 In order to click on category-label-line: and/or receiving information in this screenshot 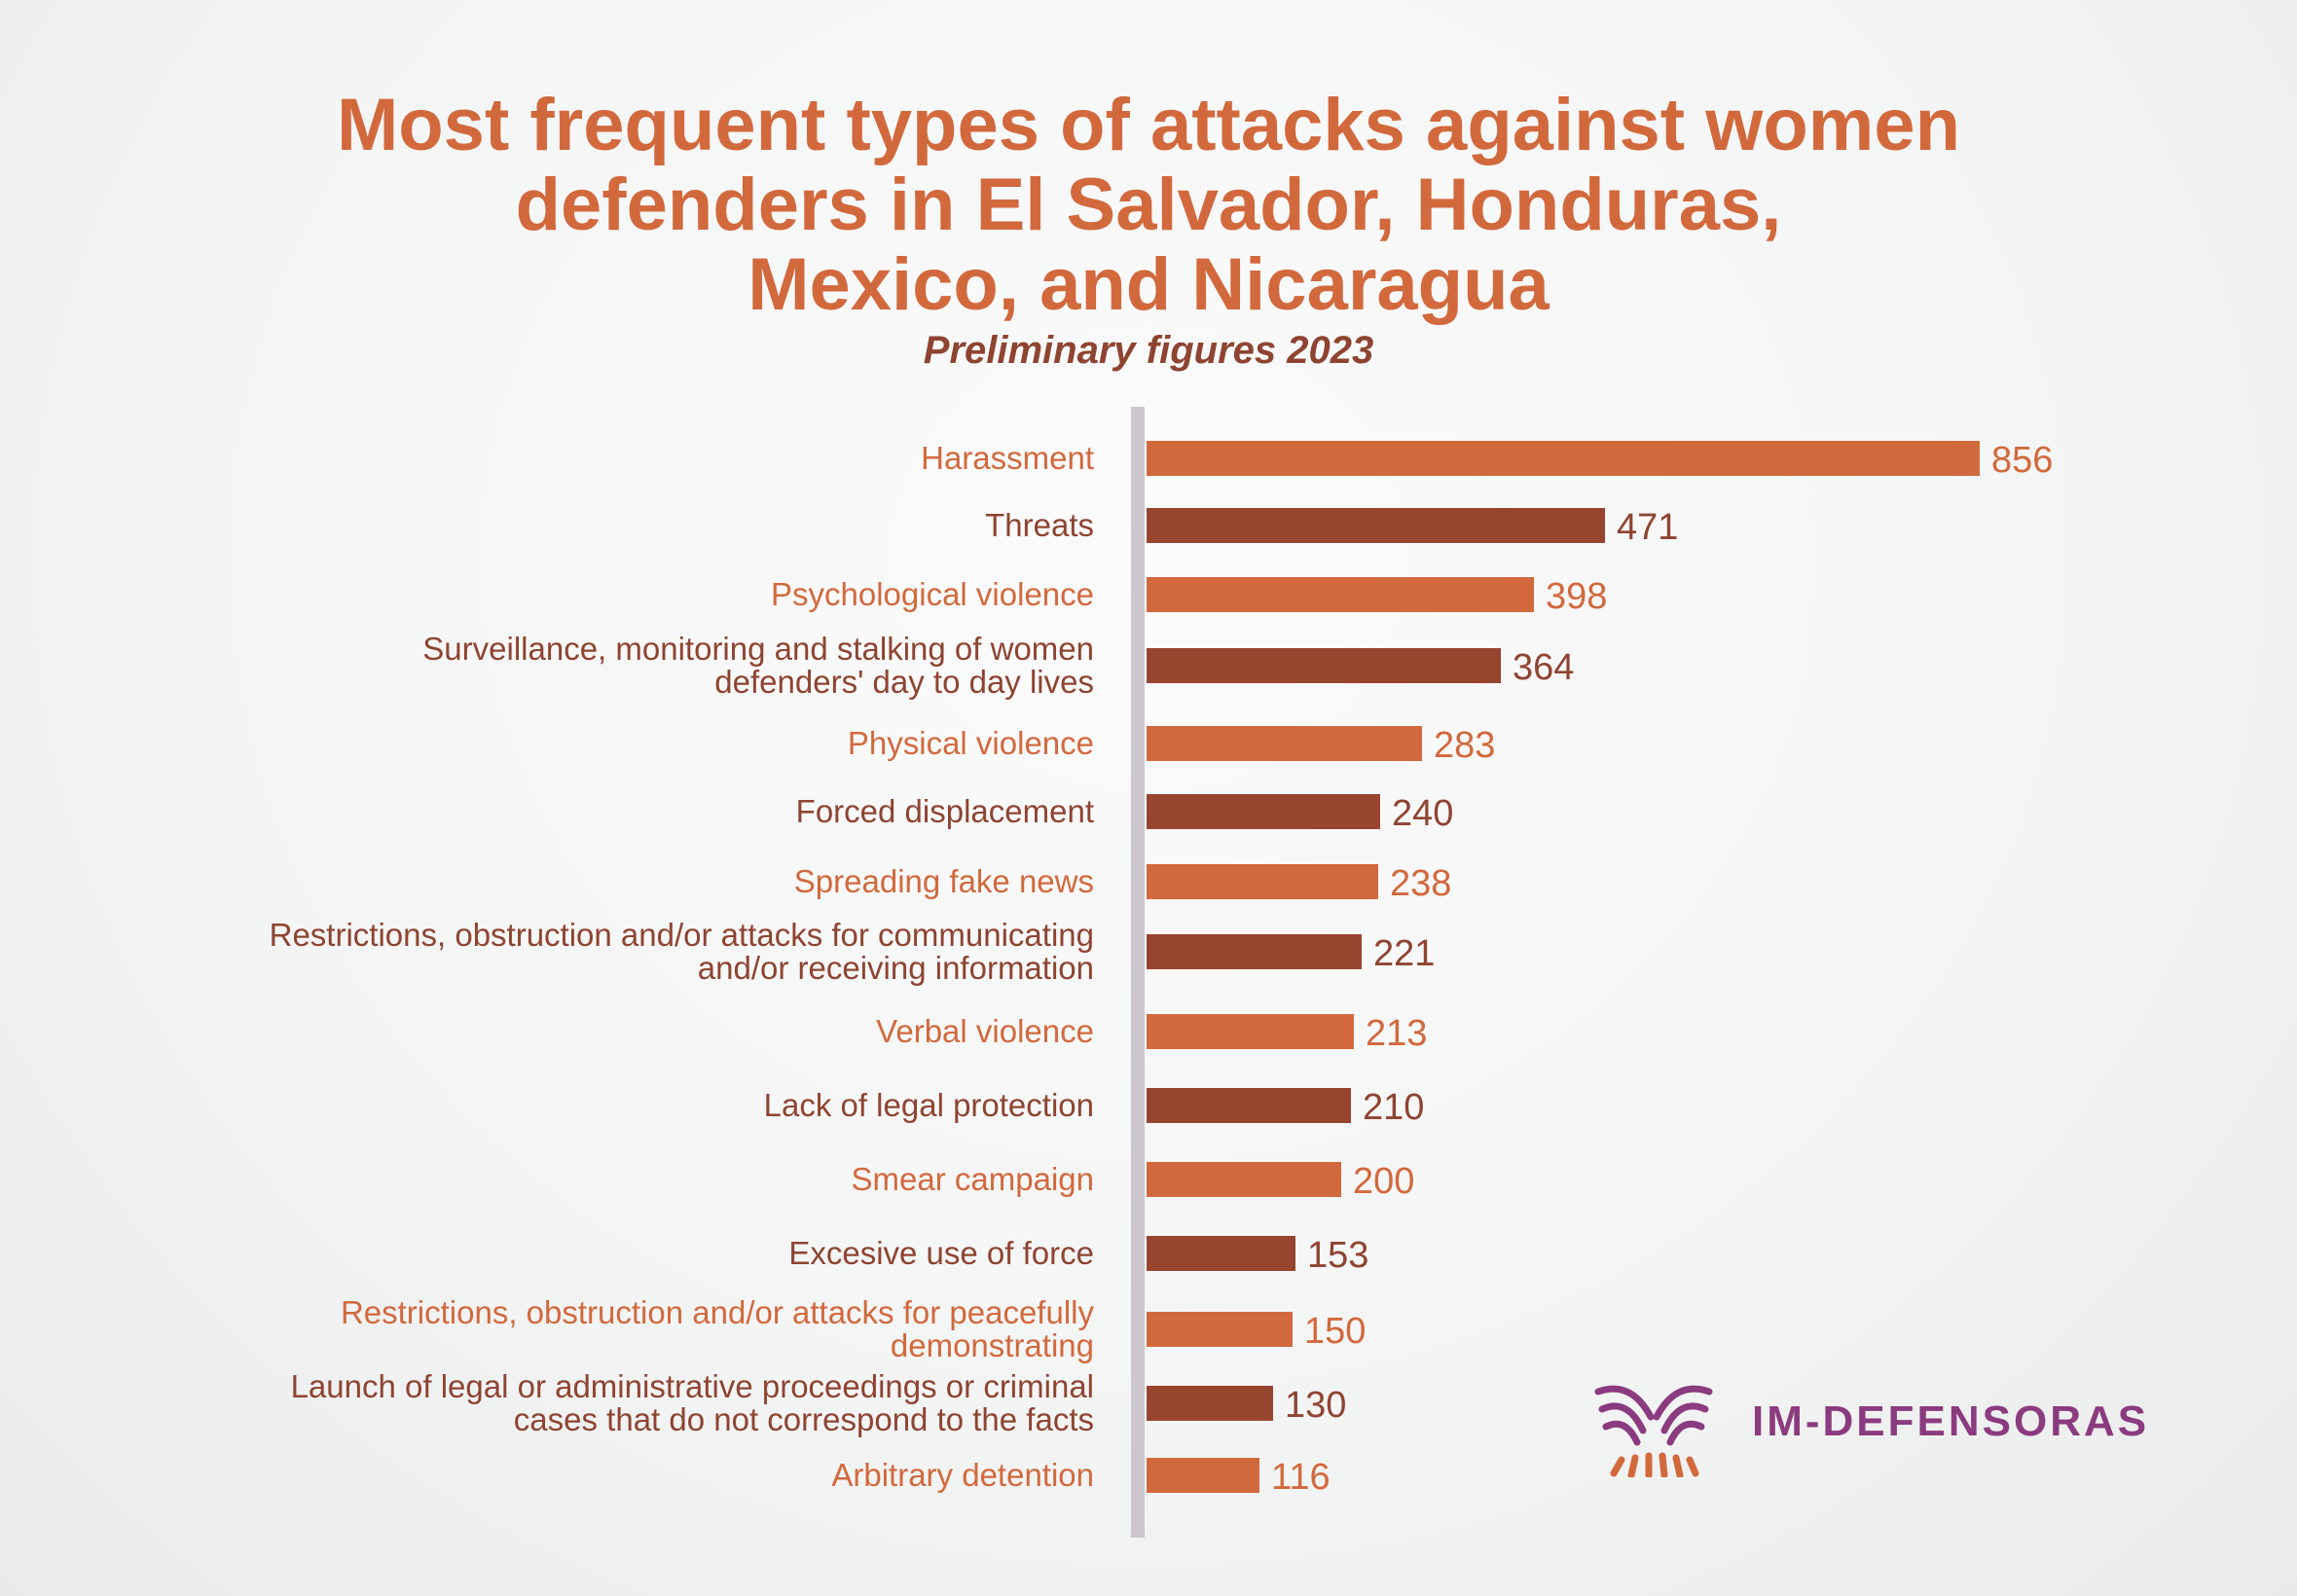, I will do `click(895, 968)`.